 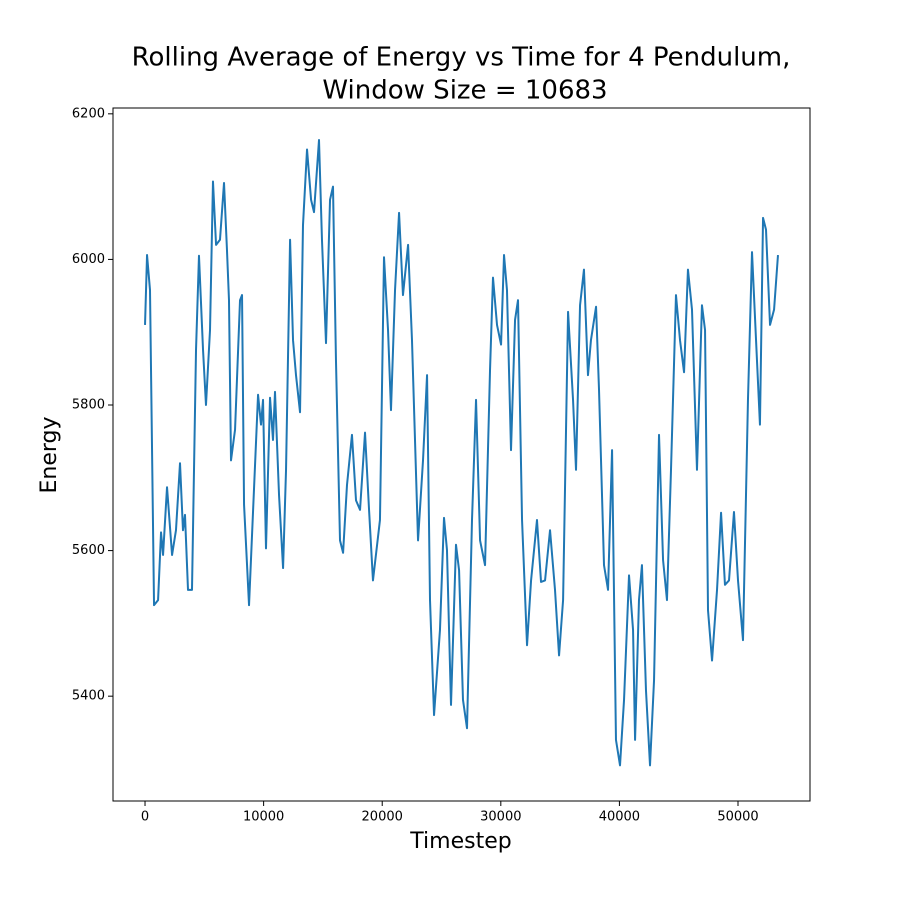 I want to click on y-tick-label: 5600, so click(x=88, y=550).